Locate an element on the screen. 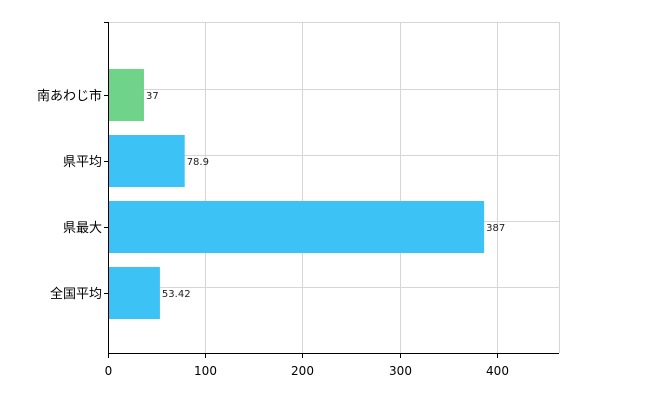 This screenshot has width=650, height=404. y-tick-label: 南あわじ市 is located at coordinates (69, 96).